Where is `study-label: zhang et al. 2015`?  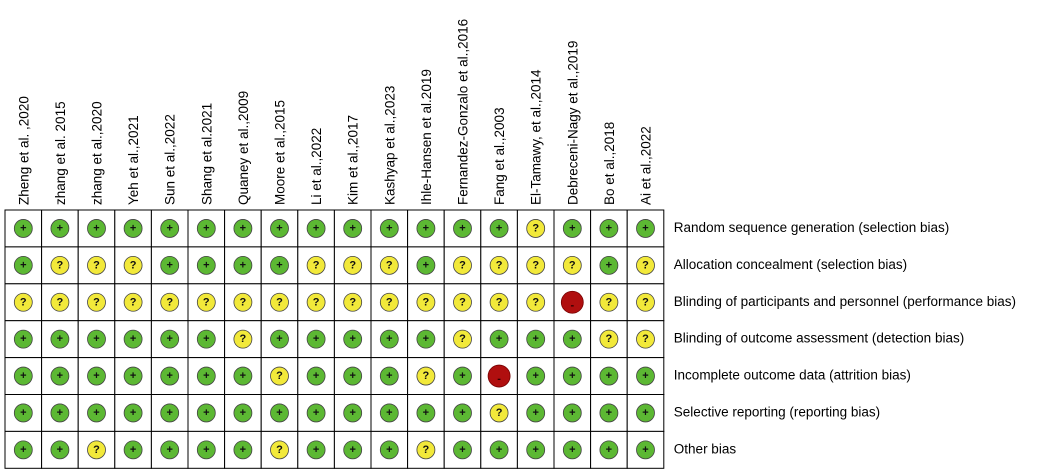
study-label: zhang et al. 2015 is located at coordinates (60, 153).